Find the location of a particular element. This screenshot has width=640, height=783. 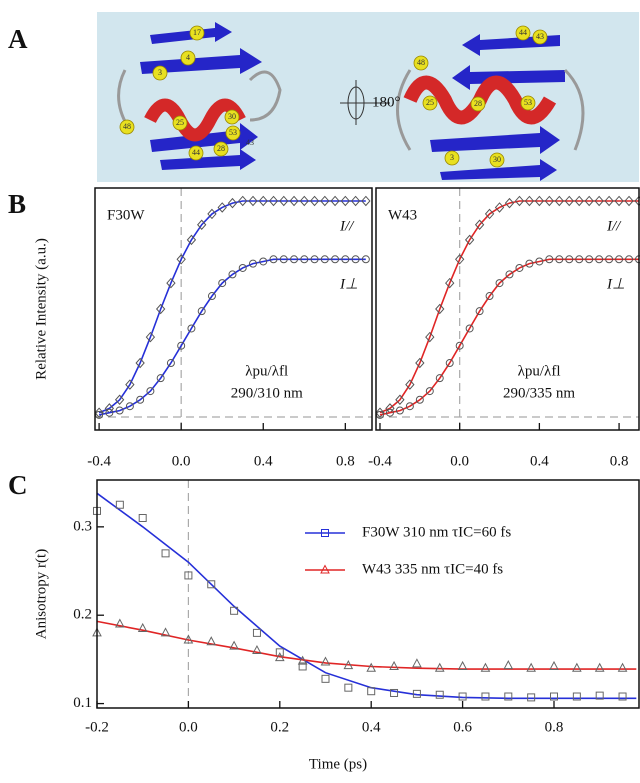

panel-label: C is located at coordinates (18, 485).